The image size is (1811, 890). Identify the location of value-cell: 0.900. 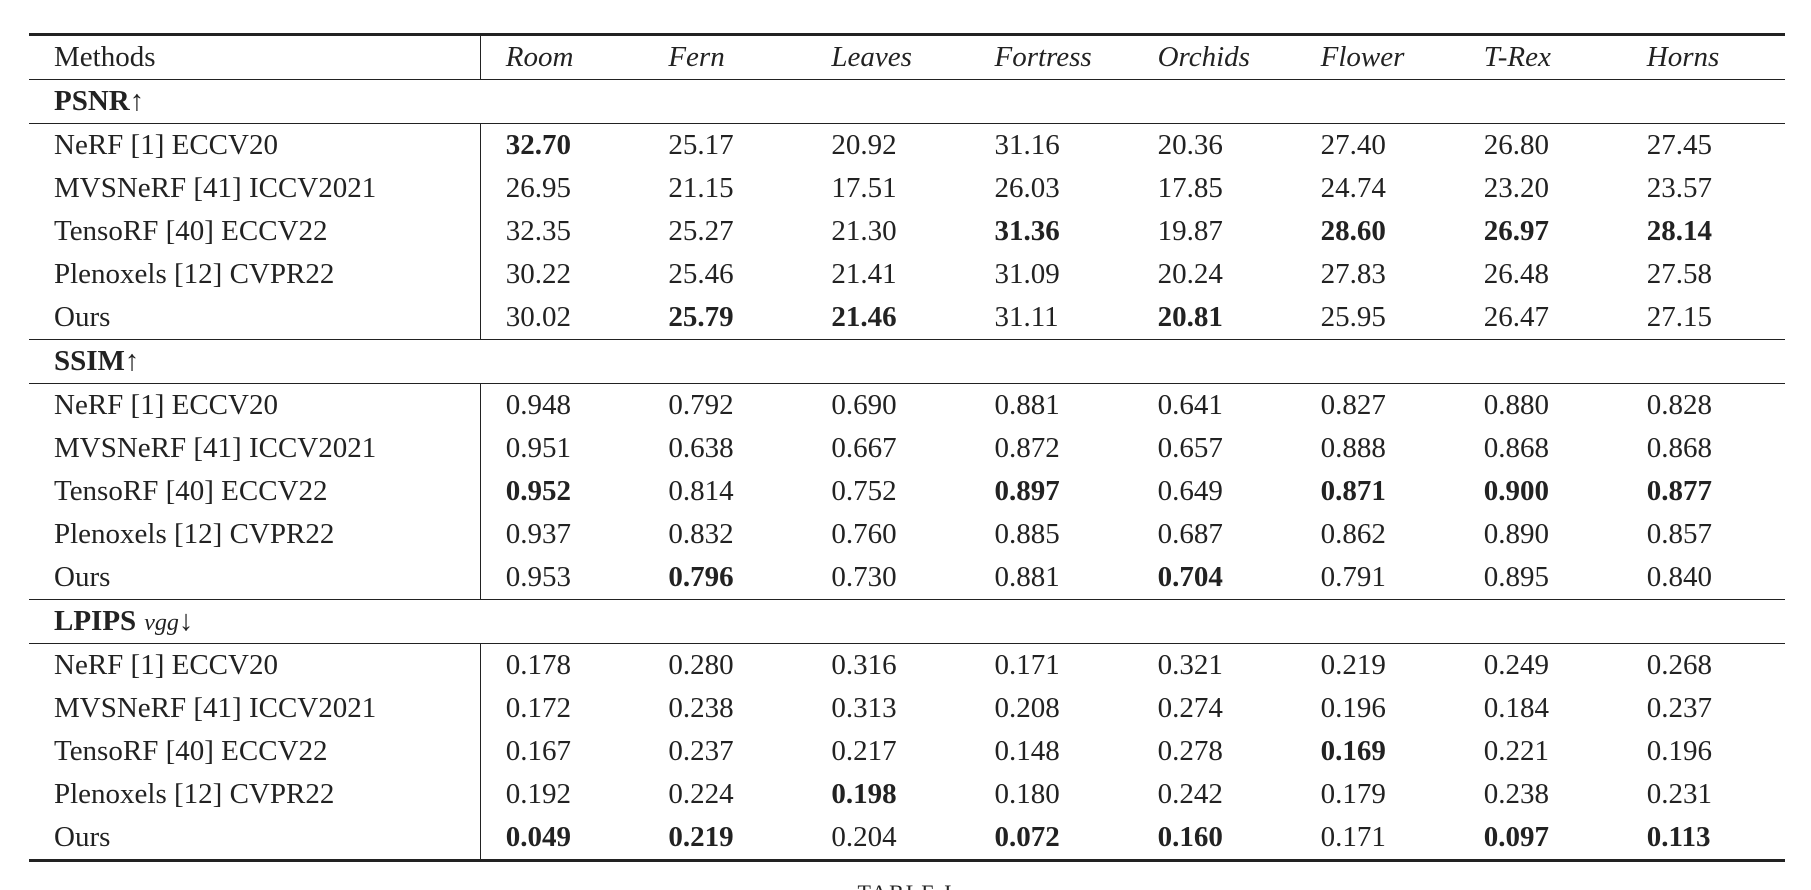
(1516, 491).